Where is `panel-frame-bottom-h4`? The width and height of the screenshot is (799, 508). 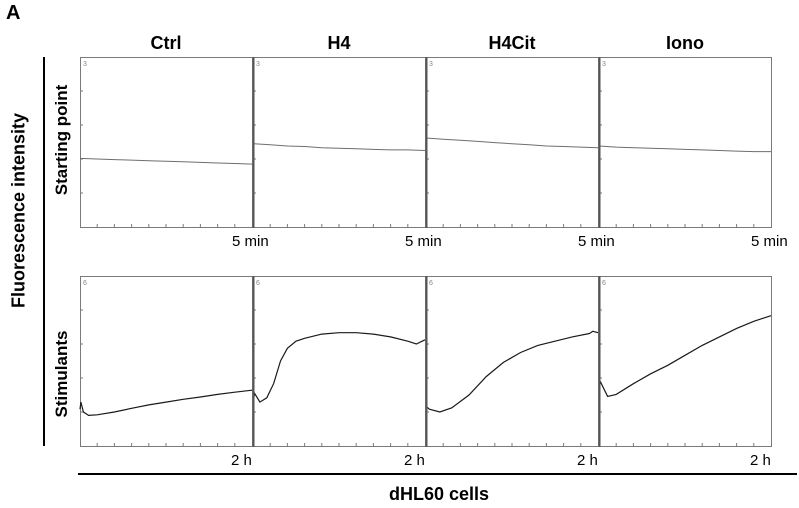
panel-frame-bottom-h4 is located at coordinates (339, 361).